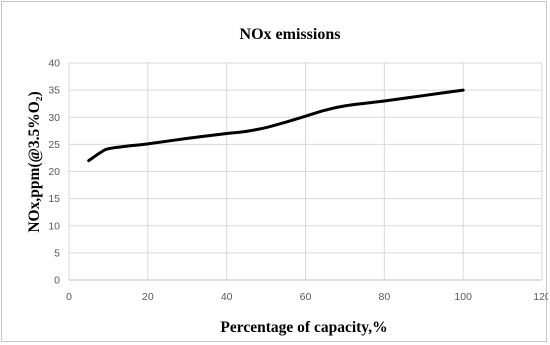 This screenshot has width=550, height=345. Describe the element at coordinates (54, 199) in the screenshot. I see `y-tick-label: 15` at that location.